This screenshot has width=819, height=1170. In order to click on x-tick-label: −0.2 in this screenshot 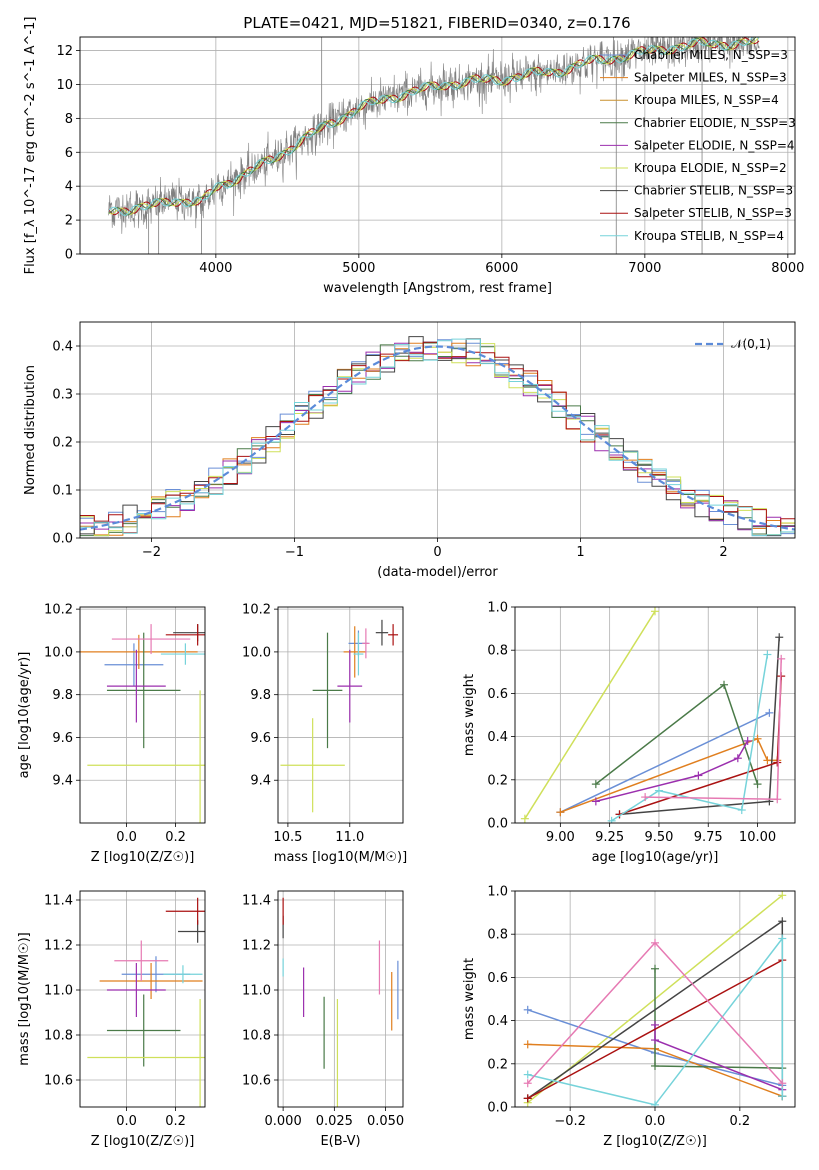, I will do `click(570, 1121)`.